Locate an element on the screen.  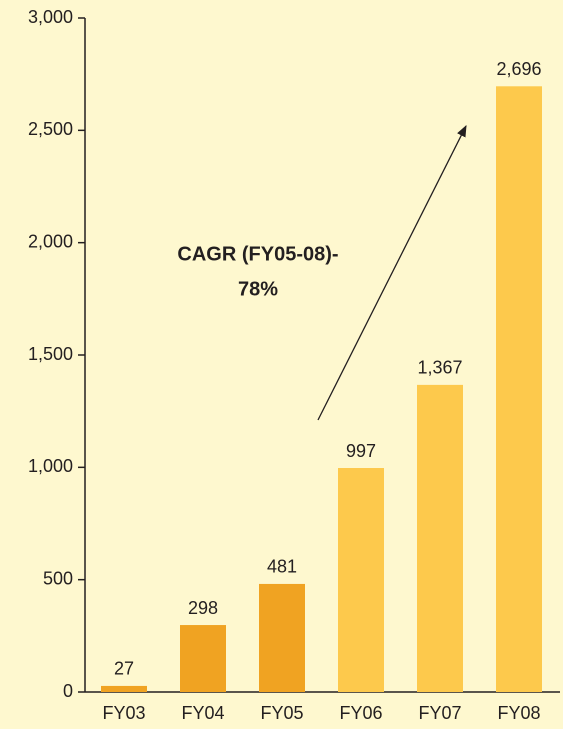
y-tick-label: 2,000 is located at coordinates (50, 241).